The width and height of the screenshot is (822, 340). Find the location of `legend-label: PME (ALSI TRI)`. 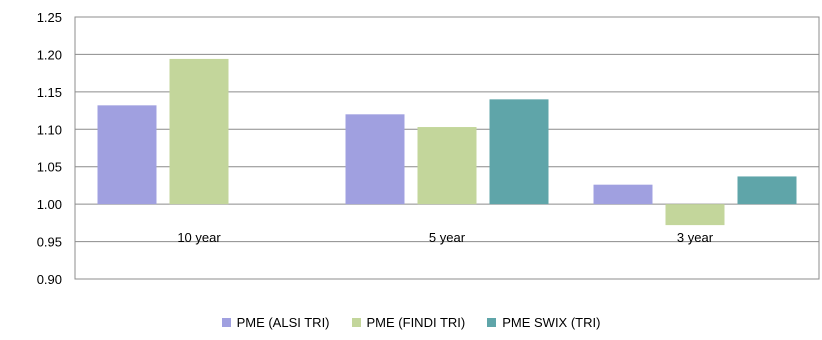

legend-label: PME (ALSI TRI) is located at coordinates (283, 322).